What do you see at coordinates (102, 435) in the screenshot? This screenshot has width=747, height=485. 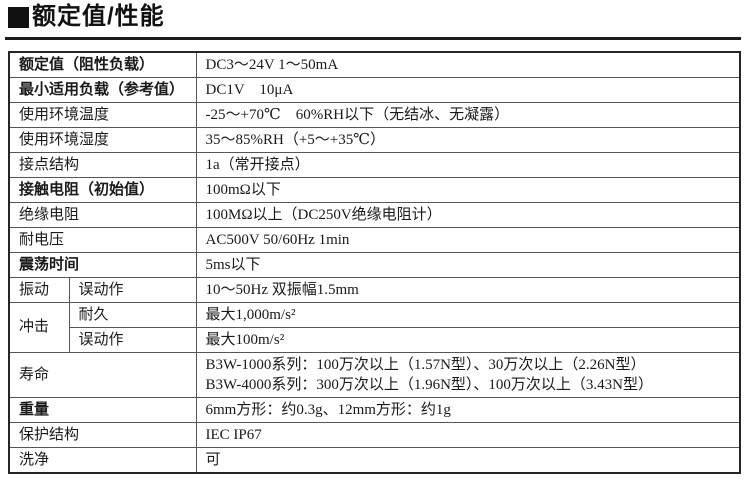 I see `row-label: 保护结构` at bounding box center [102, 435].